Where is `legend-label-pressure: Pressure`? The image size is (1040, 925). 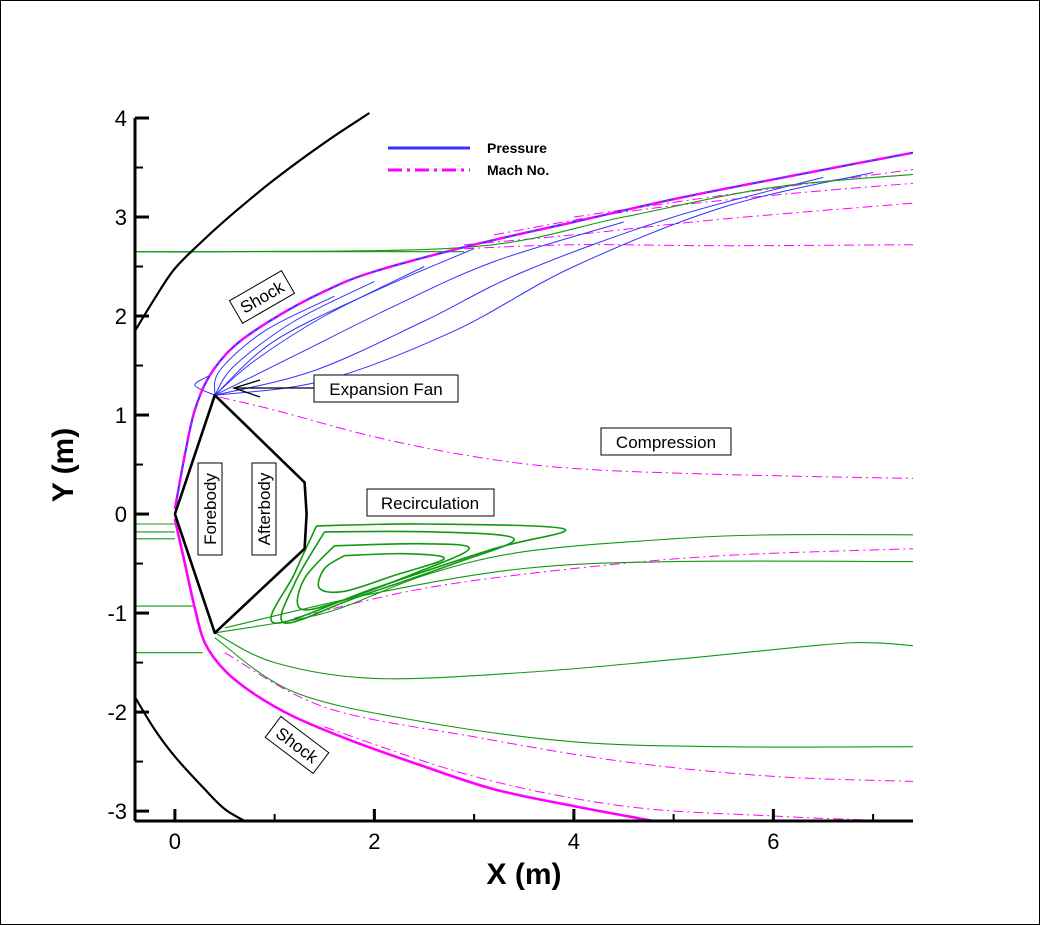 legend-label-pressure: Pressure is located at coordinates (517, 148).